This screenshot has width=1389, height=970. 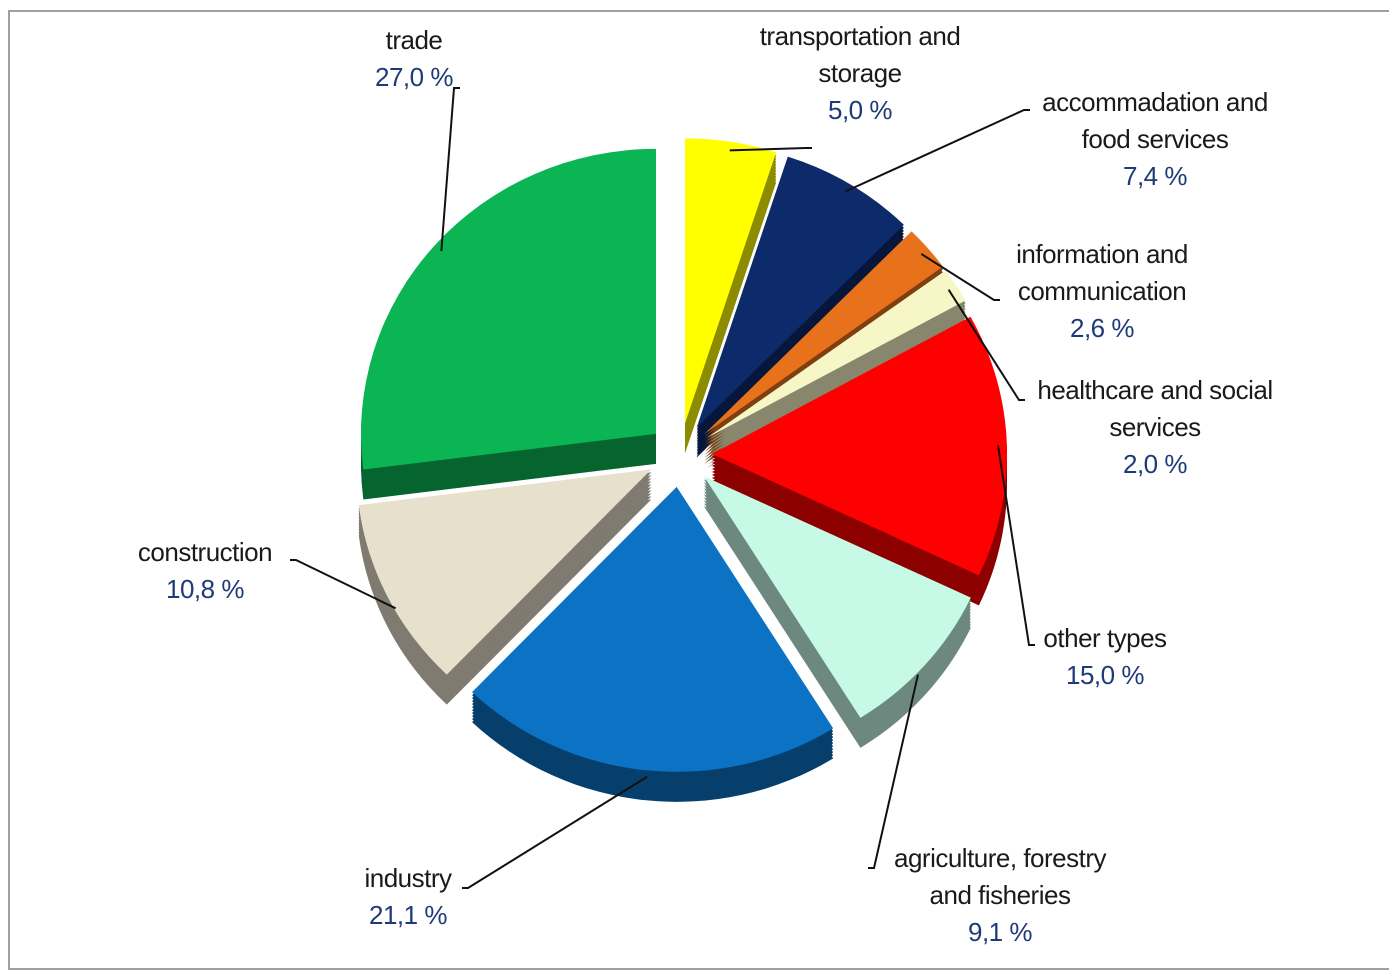 I want to click on slice-label: information and communication 2,6 %, so click(x=1102, y=291).